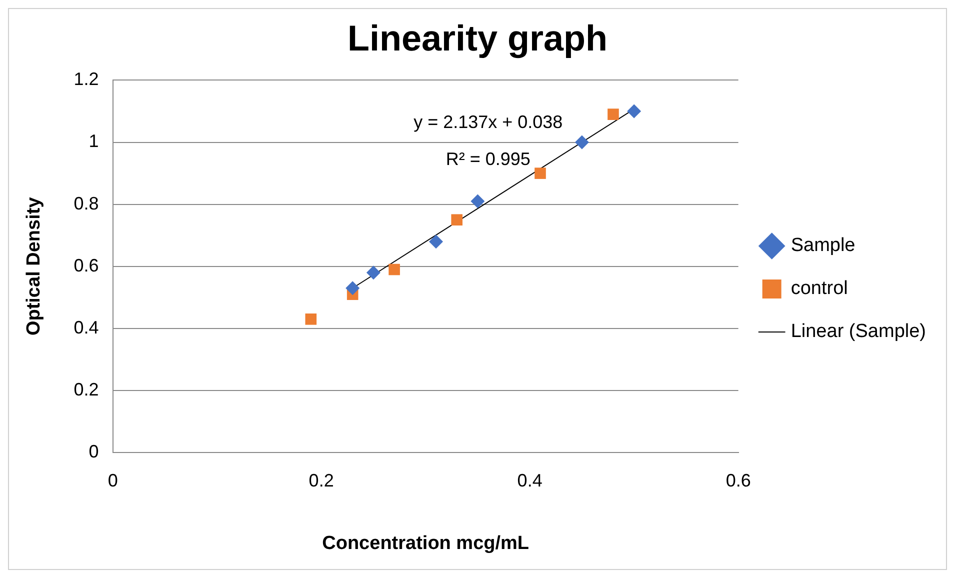 This screenshot has width=955, height=580. I want to click on x-tick-label: 0.4, so click(529, 480).